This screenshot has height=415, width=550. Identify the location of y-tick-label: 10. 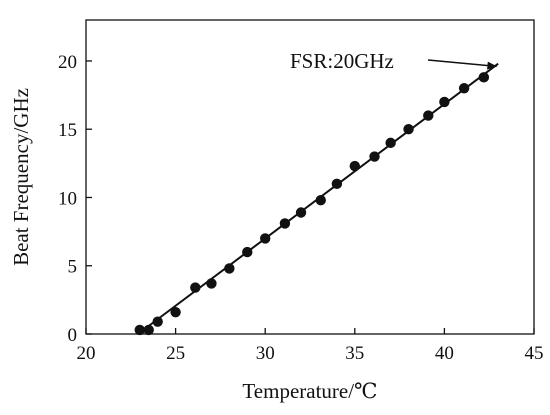
(67, 198).